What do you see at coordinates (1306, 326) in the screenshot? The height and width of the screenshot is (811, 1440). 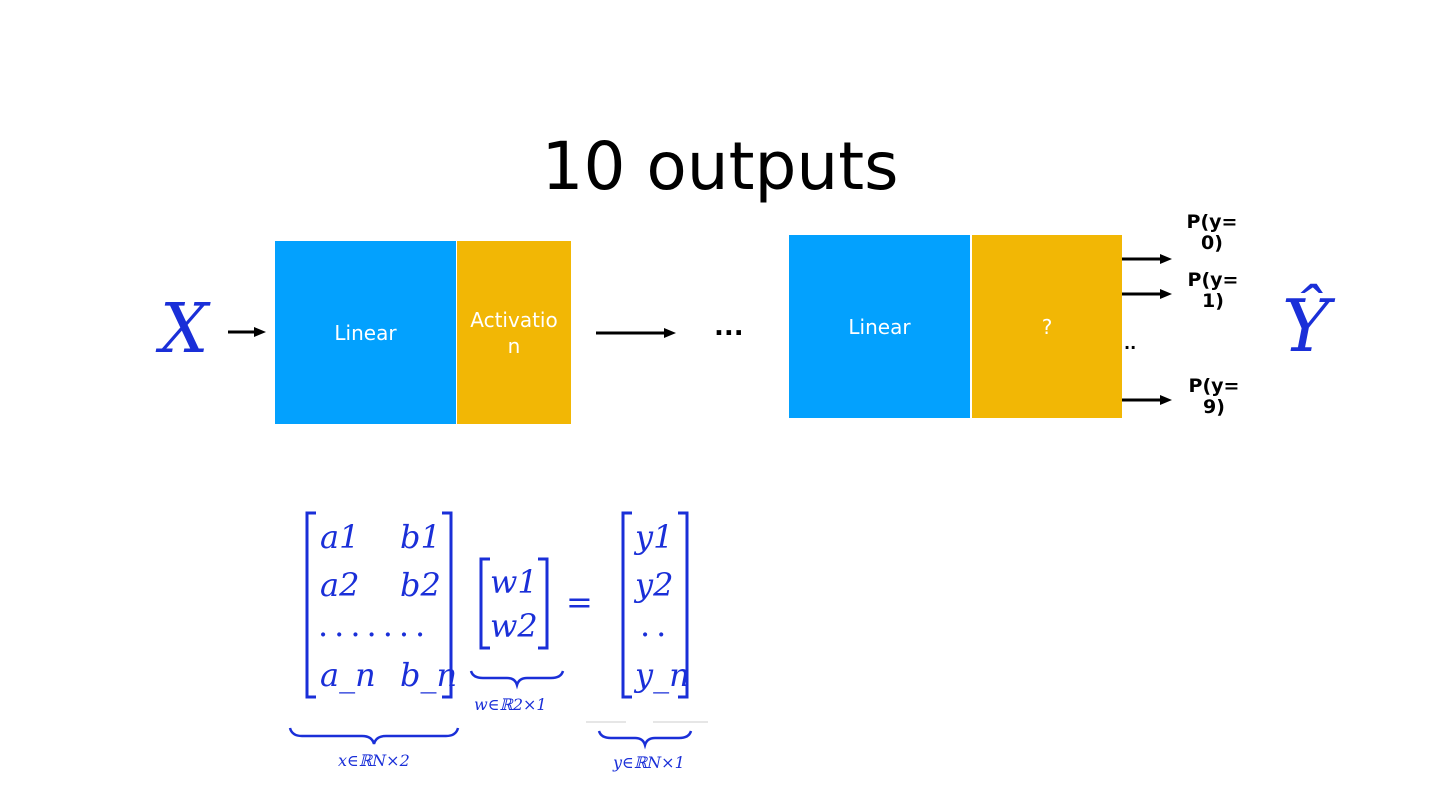 I see `output-yhat-symbol: Ŷ` at bounding box center [1306, 326].